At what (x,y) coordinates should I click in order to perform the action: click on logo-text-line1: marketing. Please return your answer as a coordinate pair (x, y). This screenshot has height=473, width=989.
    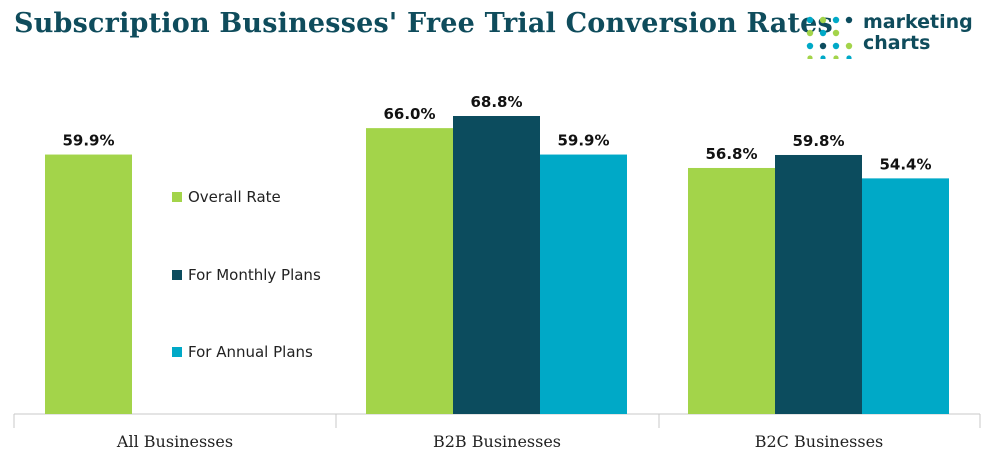
    Looking at the image, I should click on (918, 22).